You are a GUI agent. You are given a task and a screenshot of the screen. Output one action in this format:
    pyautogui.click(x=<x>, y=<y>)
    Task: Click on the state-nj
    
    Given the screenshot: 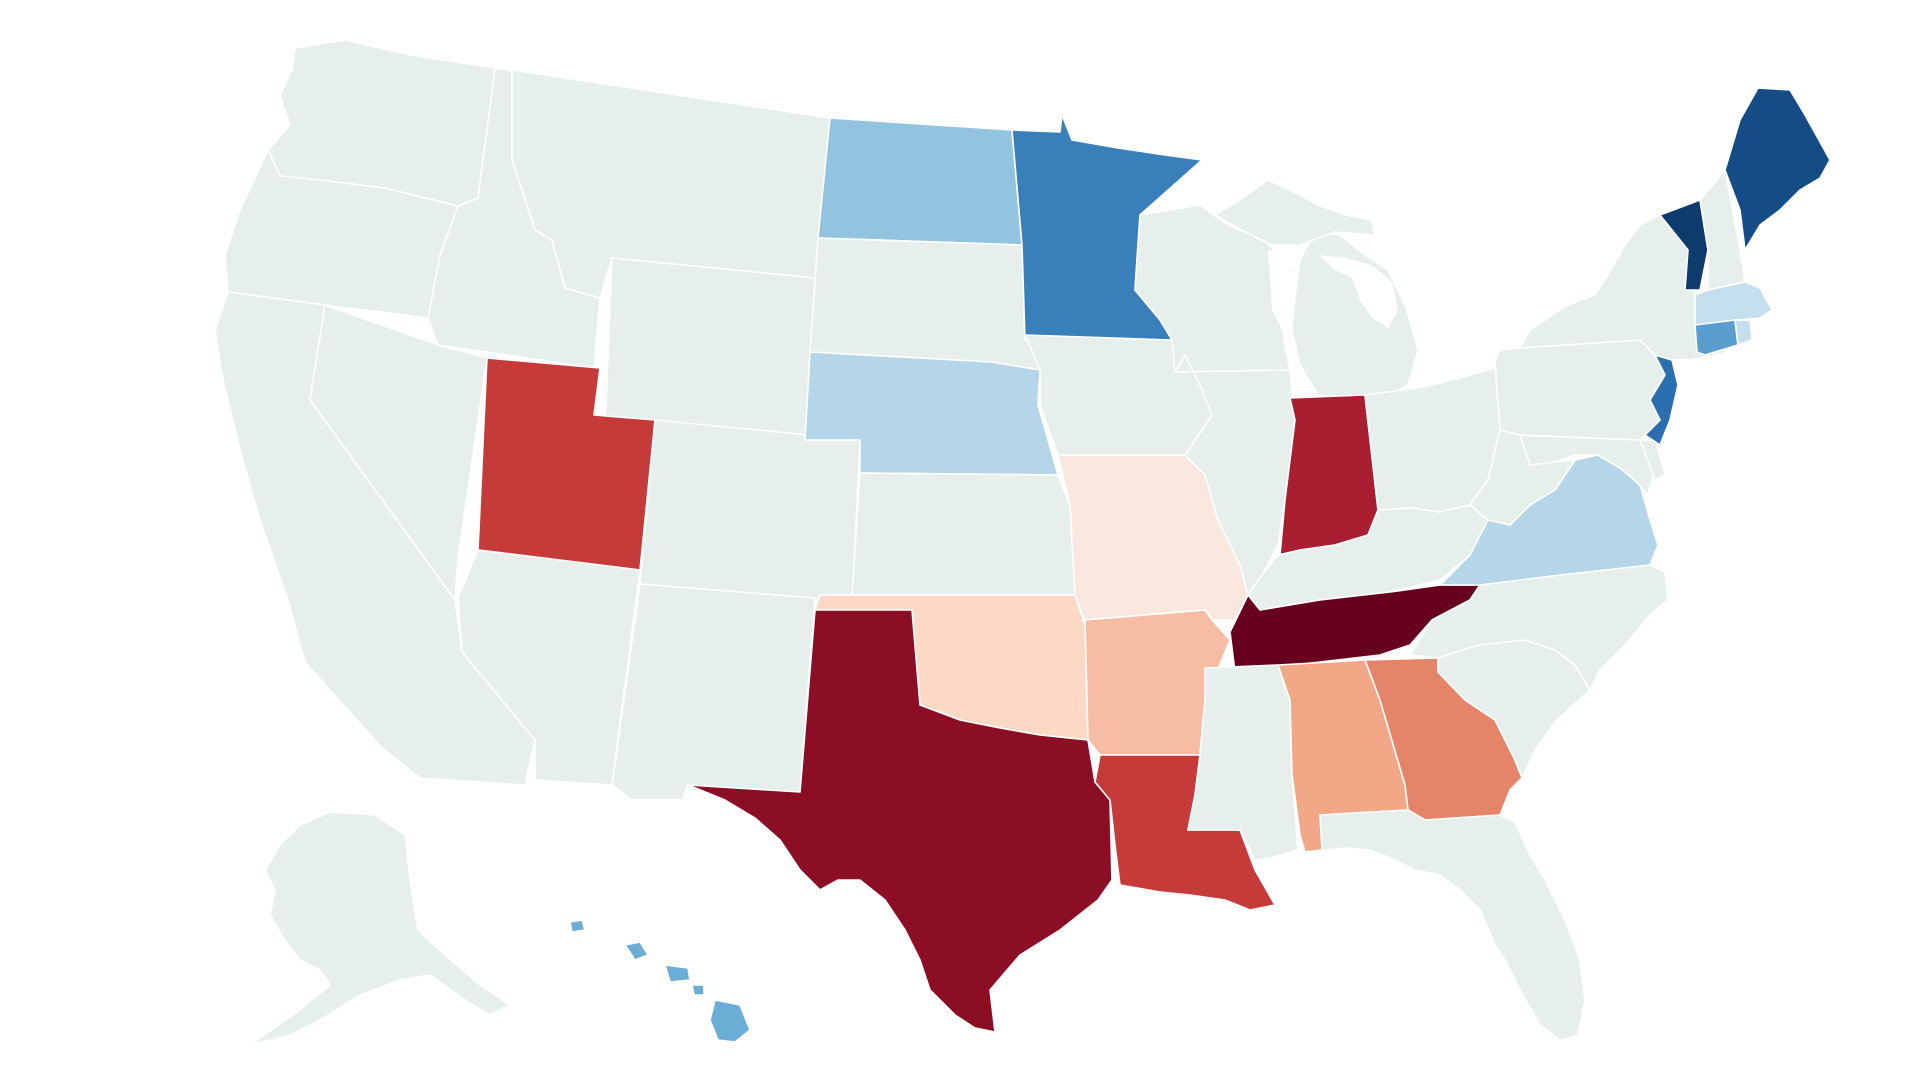 What is the action you would take?
    pyautogui.click(x=1661, y=400)
    